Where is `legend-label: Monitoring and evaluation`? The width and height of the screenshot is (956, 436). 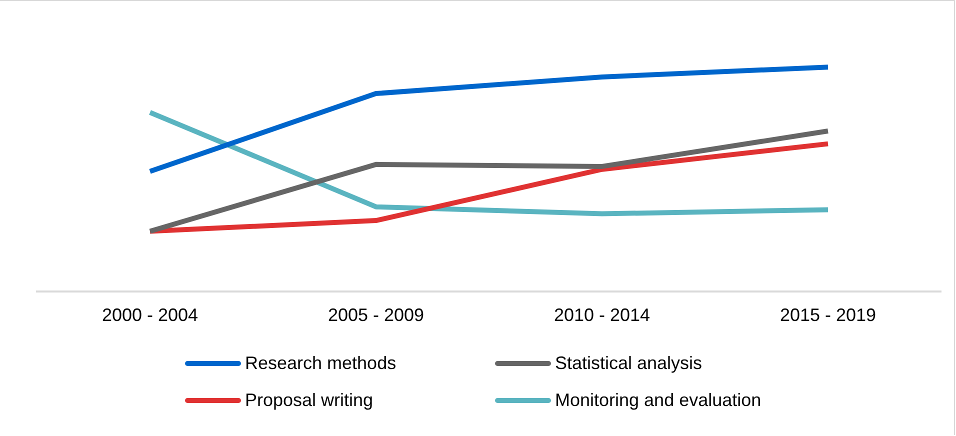 legend-label: Monitoring and evaluation is located at coordinates (658, 400).